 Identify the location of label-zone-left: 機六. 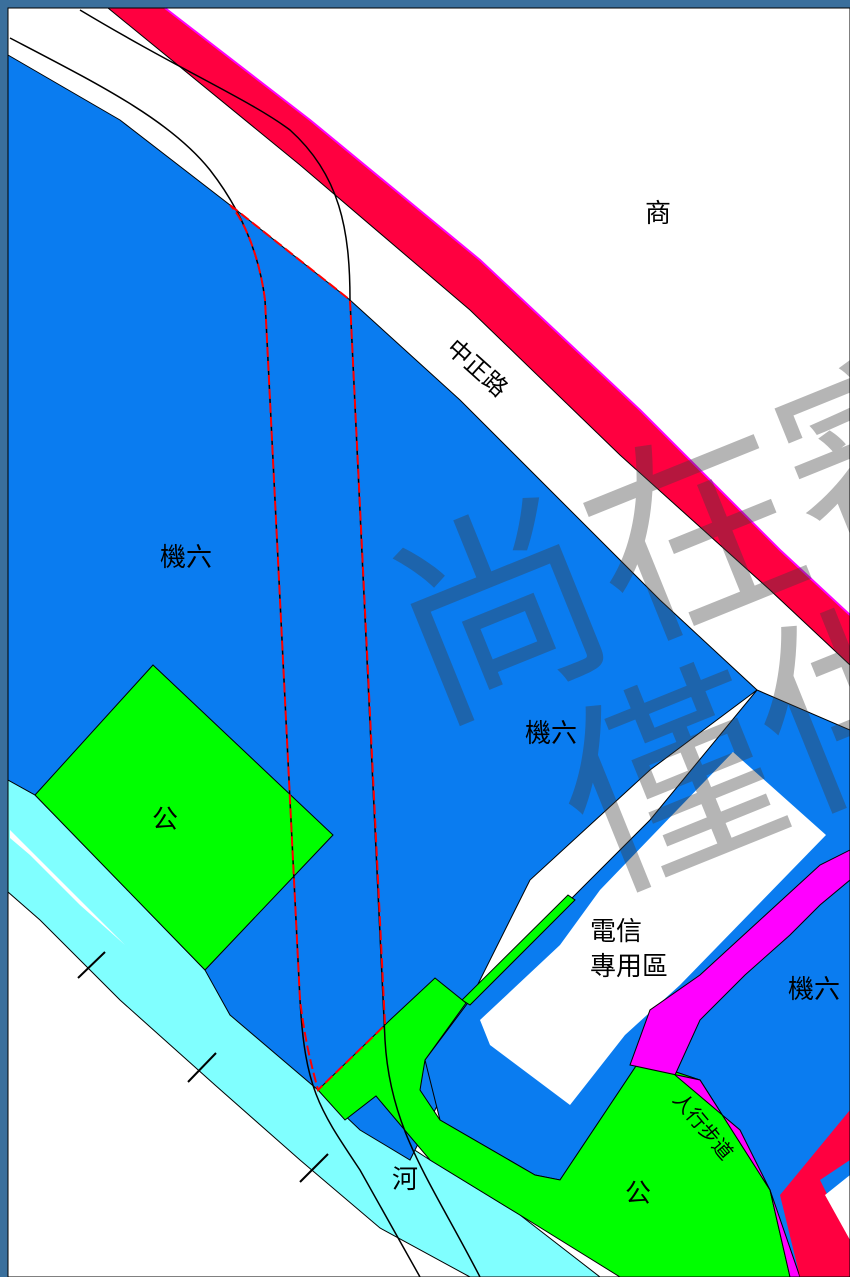
(186, 558).